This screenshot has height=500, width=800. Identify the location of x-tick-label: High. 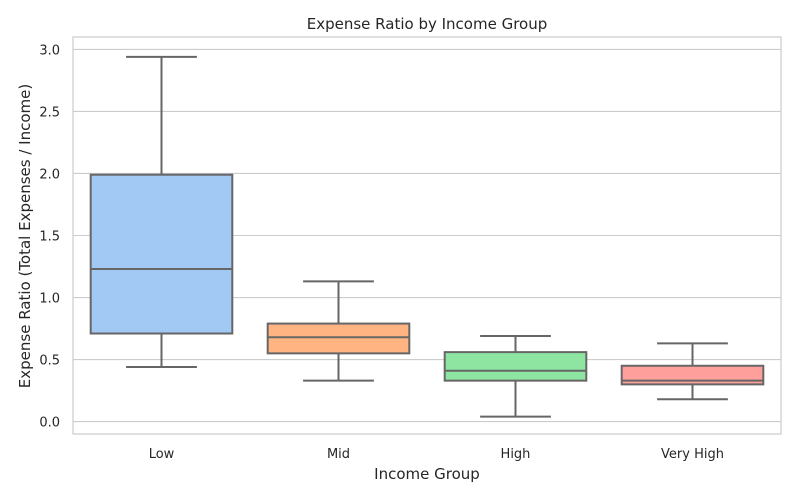
(516, 454).